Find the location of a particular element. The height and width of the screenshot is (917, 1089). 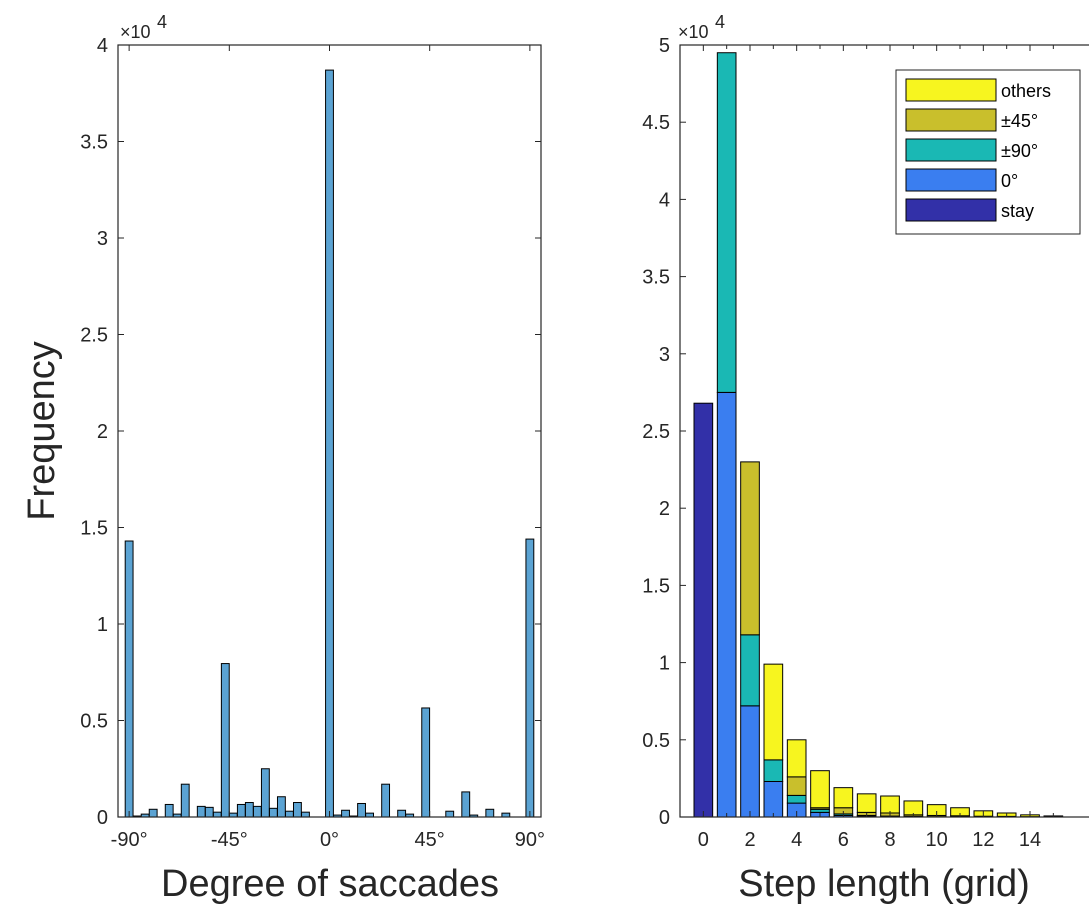

exponent-power-right: 4 is located at coordinates (720, 22).